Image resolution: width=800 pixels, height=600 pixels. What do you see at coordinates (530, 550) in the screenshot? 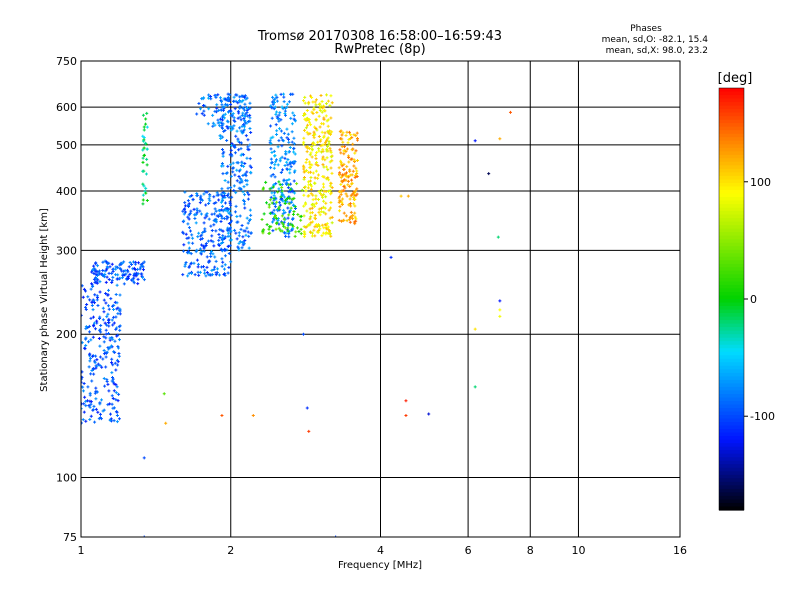
I see `x-tick-label: 8` at bounding box center [530, 550].